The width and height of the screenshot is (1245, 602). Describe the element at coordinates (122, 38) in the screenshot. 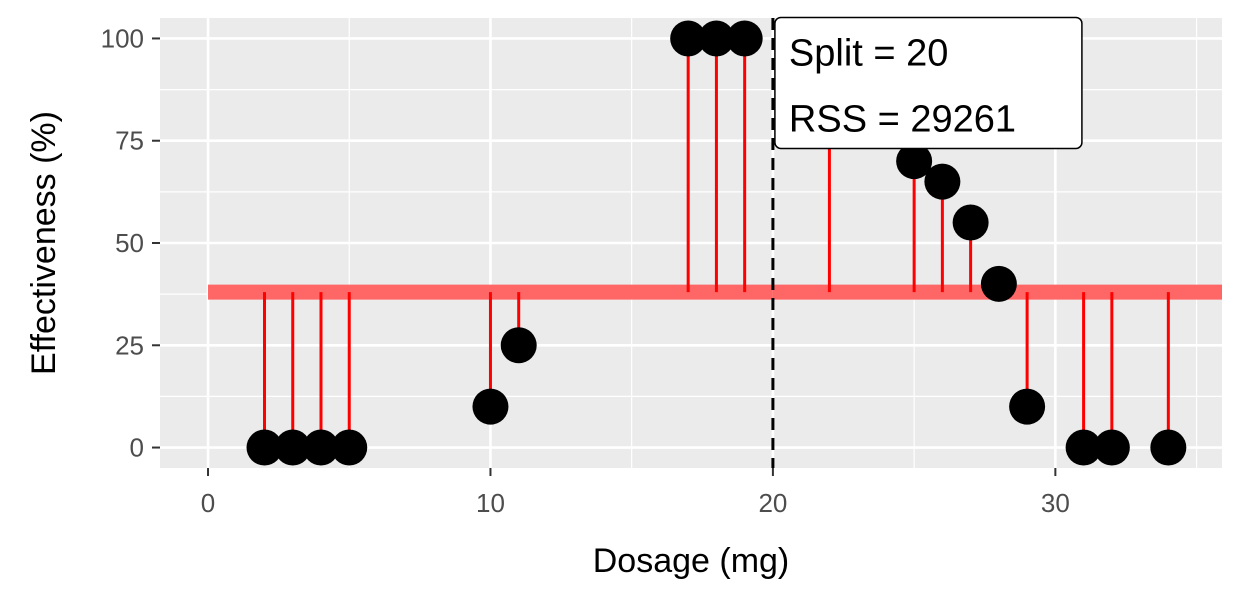

I see `y-tick-label: 100` at that location.